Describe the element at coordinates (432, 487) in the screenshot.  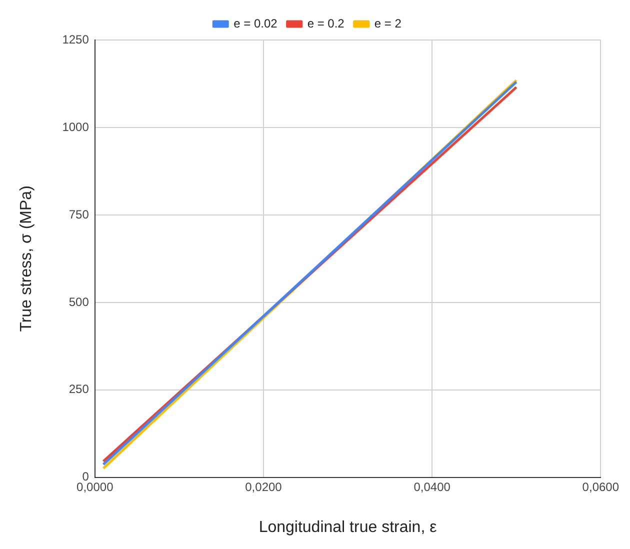
I see `x-tick-label: 0,0400` at that location.